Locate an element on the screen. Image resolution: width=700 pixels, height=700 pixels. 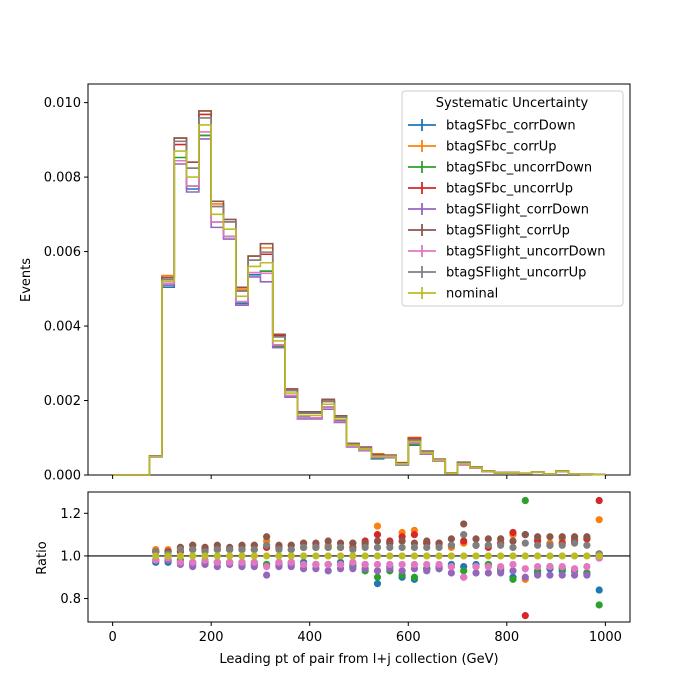
legend-label: btagSFlight_corrDown is located at coordinates (517, 210).